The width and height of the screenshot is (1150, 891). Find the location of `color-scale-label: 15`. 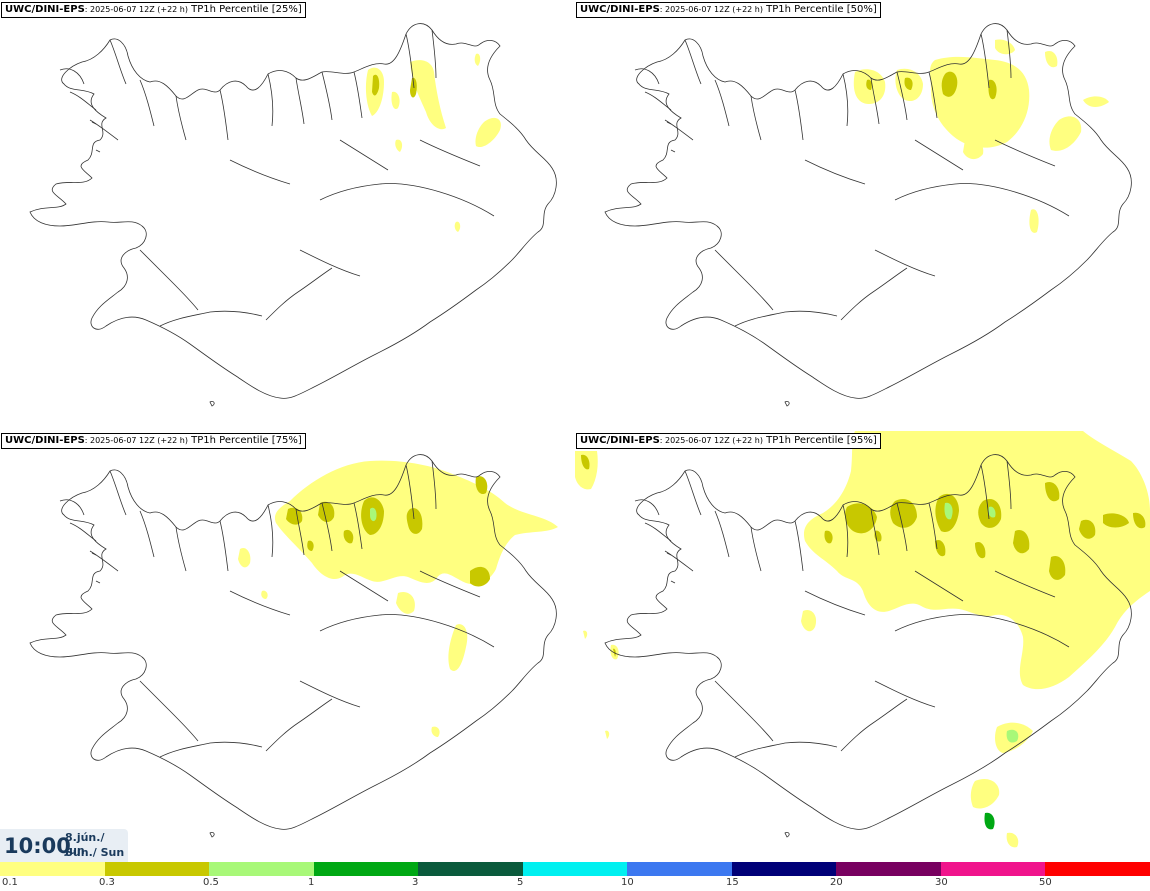

color-scale-label: 15 is located at coordinates (732, 882).